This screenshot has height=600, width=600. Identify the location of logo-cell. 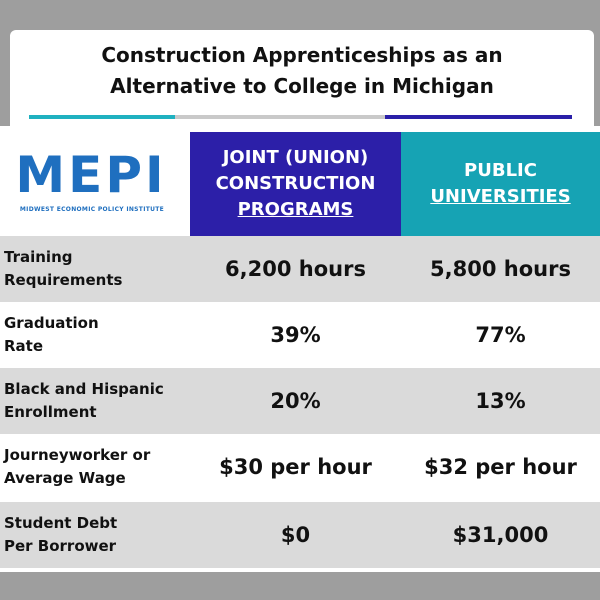
(95, 184).